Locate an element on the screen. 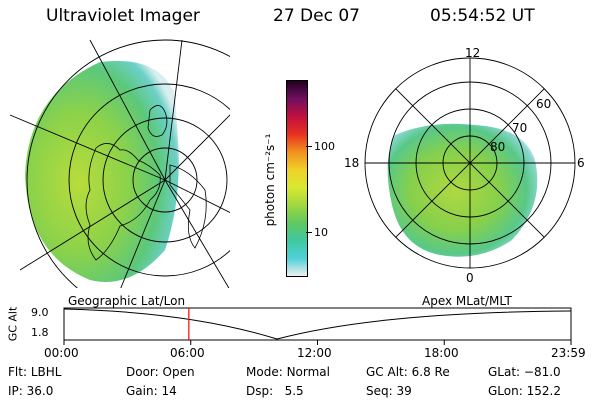 The height and width of the screenshot is (400, 600). colorbar-label-10: 10 is located at coordinates (321, 232).